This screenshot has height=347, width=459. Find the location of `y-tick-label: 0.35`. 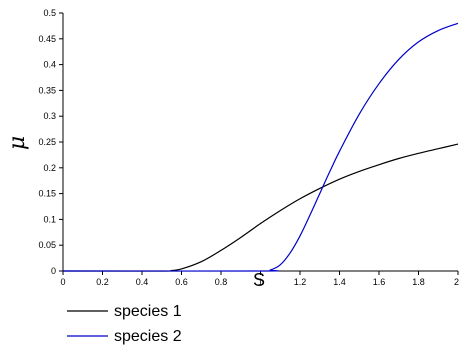

y-tick-label: 0.35 is located at coordinates (47, 90).